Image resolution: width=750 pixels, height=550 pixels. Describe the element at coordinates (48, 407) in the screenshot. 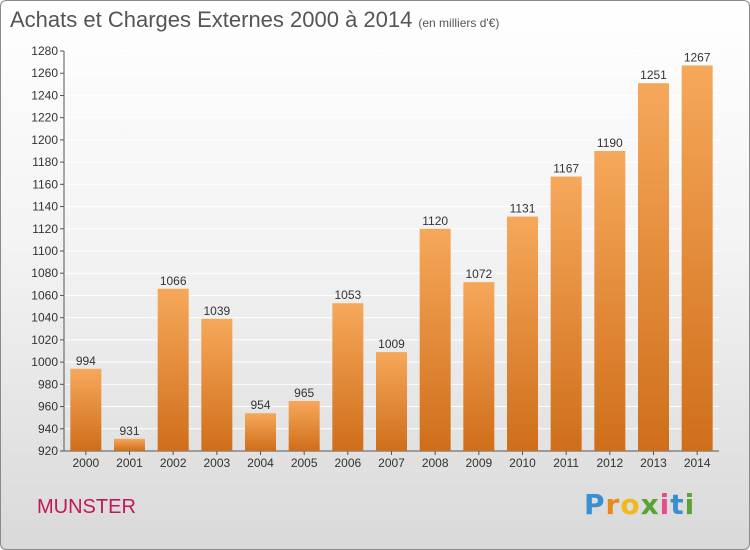

I see `y-tick-label: 960` at that location.